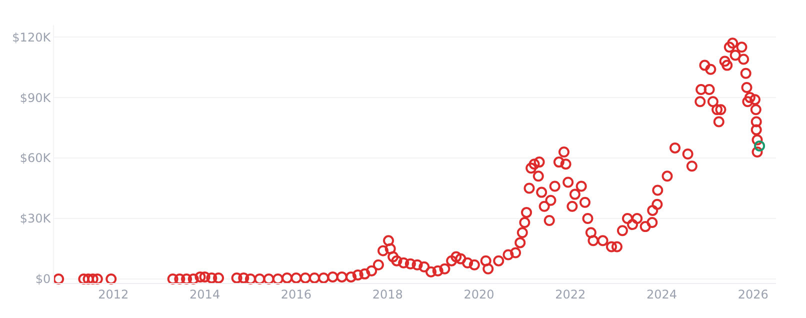 This screenshot has width=806, height=318. I want to click on x-tick-label: 2018, so click(387, 294).